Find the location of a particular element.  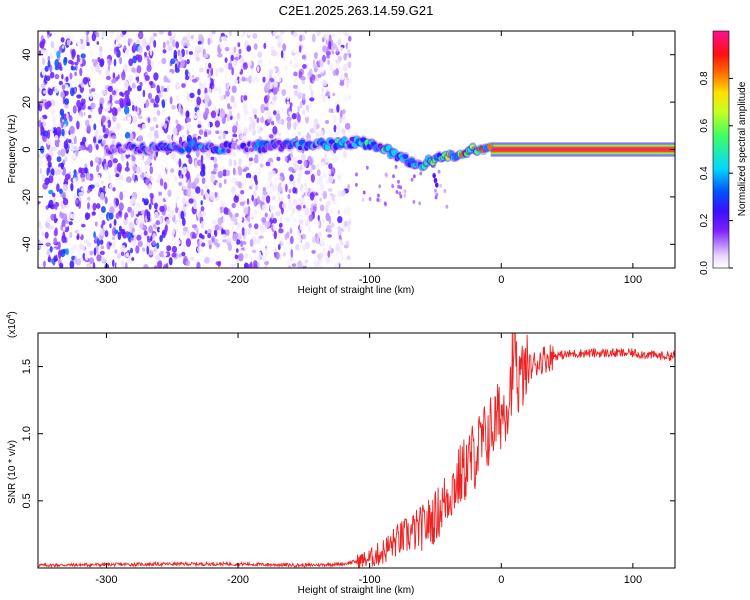

colorbar-tick-label: 0.6 is located at coordinates (704, 125).